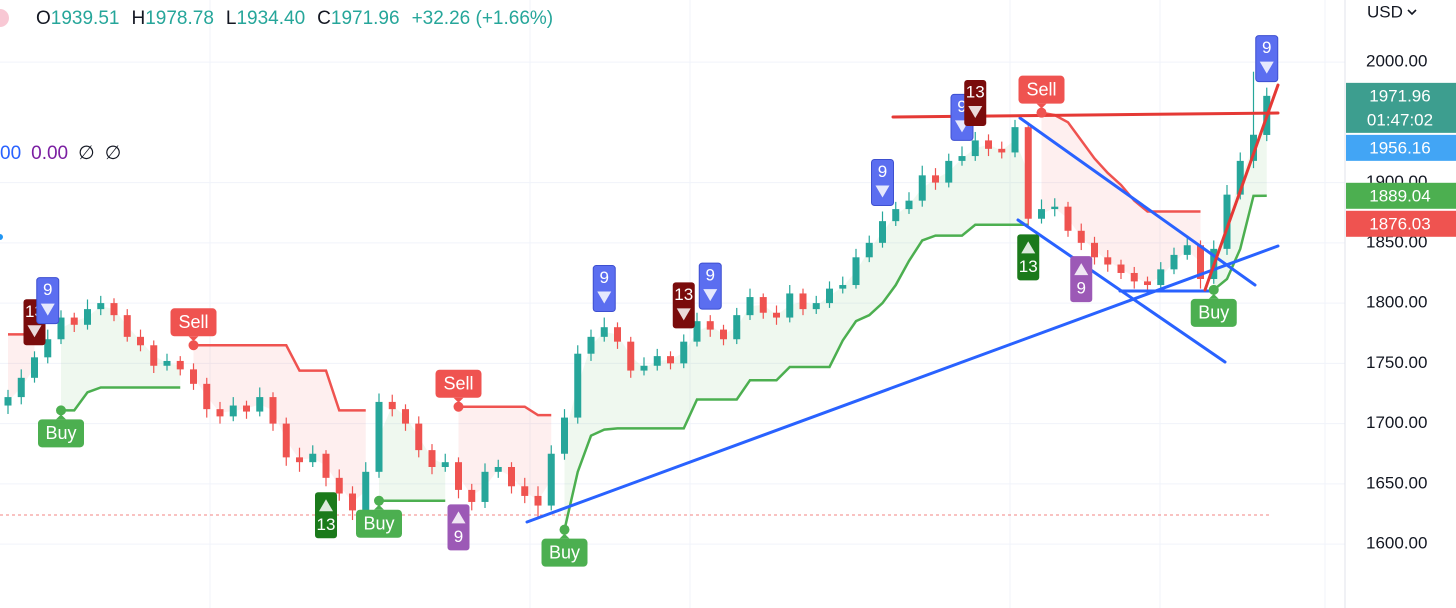 The image size is (1456, 608). What do you see at coordinates (4, 18) in the screenshot?
I see `symbol-dot` at bounding box center [4, 18].